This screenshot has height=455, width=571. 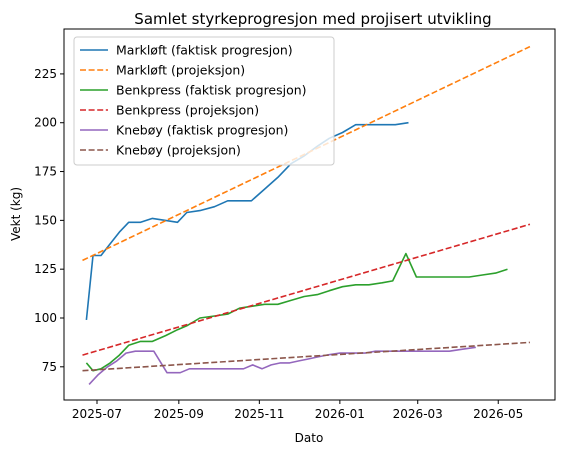 I want to click on legend-label: Benkpress (projeksjon), so click(x=187, y=110).